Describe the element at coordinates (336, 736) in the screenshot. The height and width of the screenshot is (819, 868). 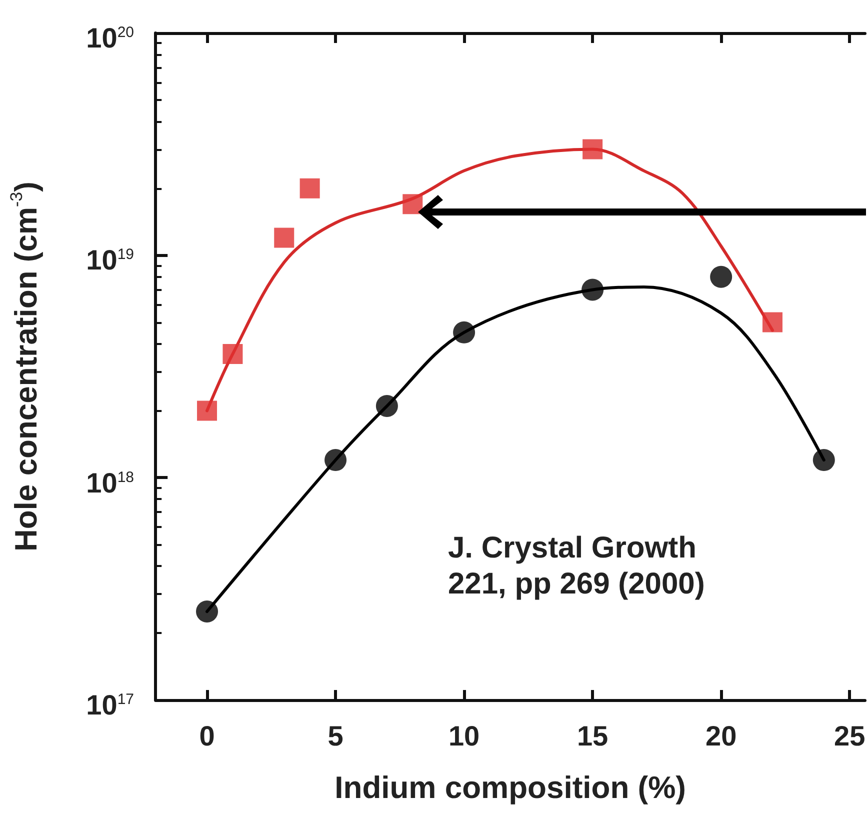
I see `x-tick-label: 5` at that location.